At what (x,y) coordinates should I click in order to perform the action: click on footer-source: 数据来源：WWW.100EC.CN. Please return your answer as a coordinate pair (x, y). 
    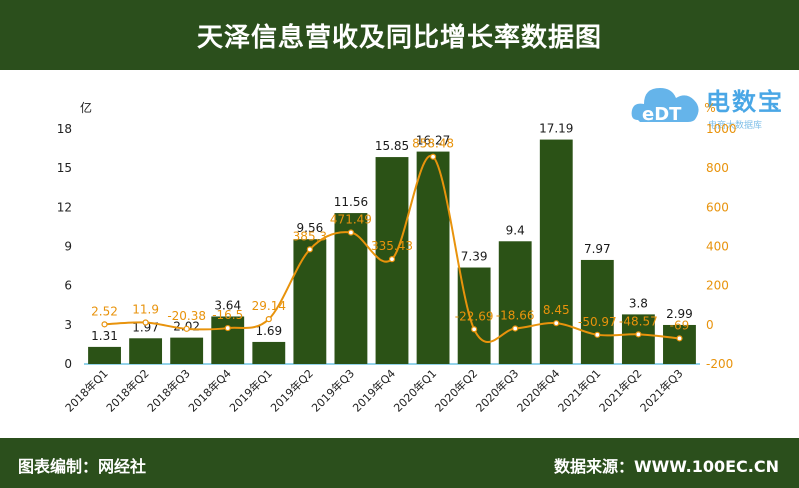
    Looking at the image, I should click on (666, 466).